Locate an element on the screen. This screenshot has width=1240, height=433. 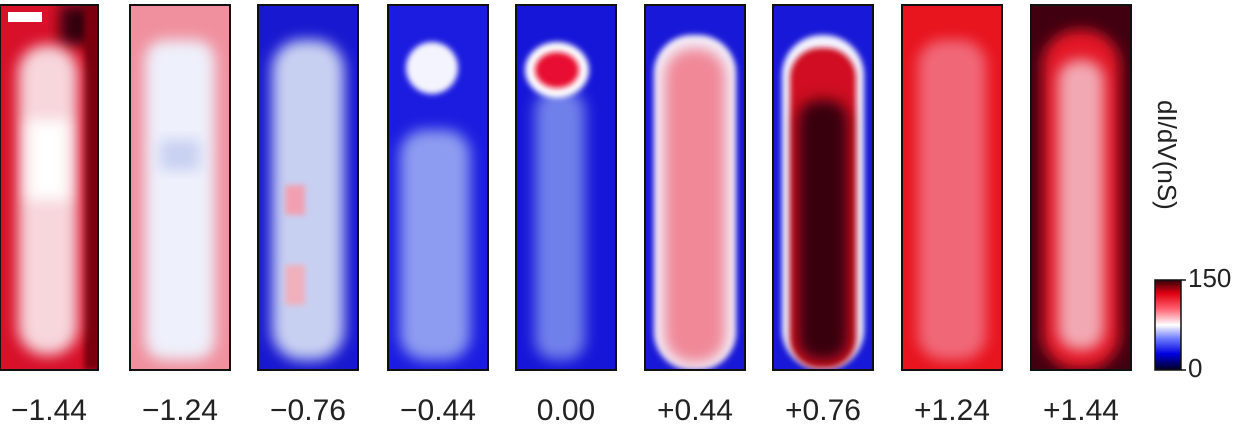
panel-label: −1.44 is located at coordinates (49, 410).